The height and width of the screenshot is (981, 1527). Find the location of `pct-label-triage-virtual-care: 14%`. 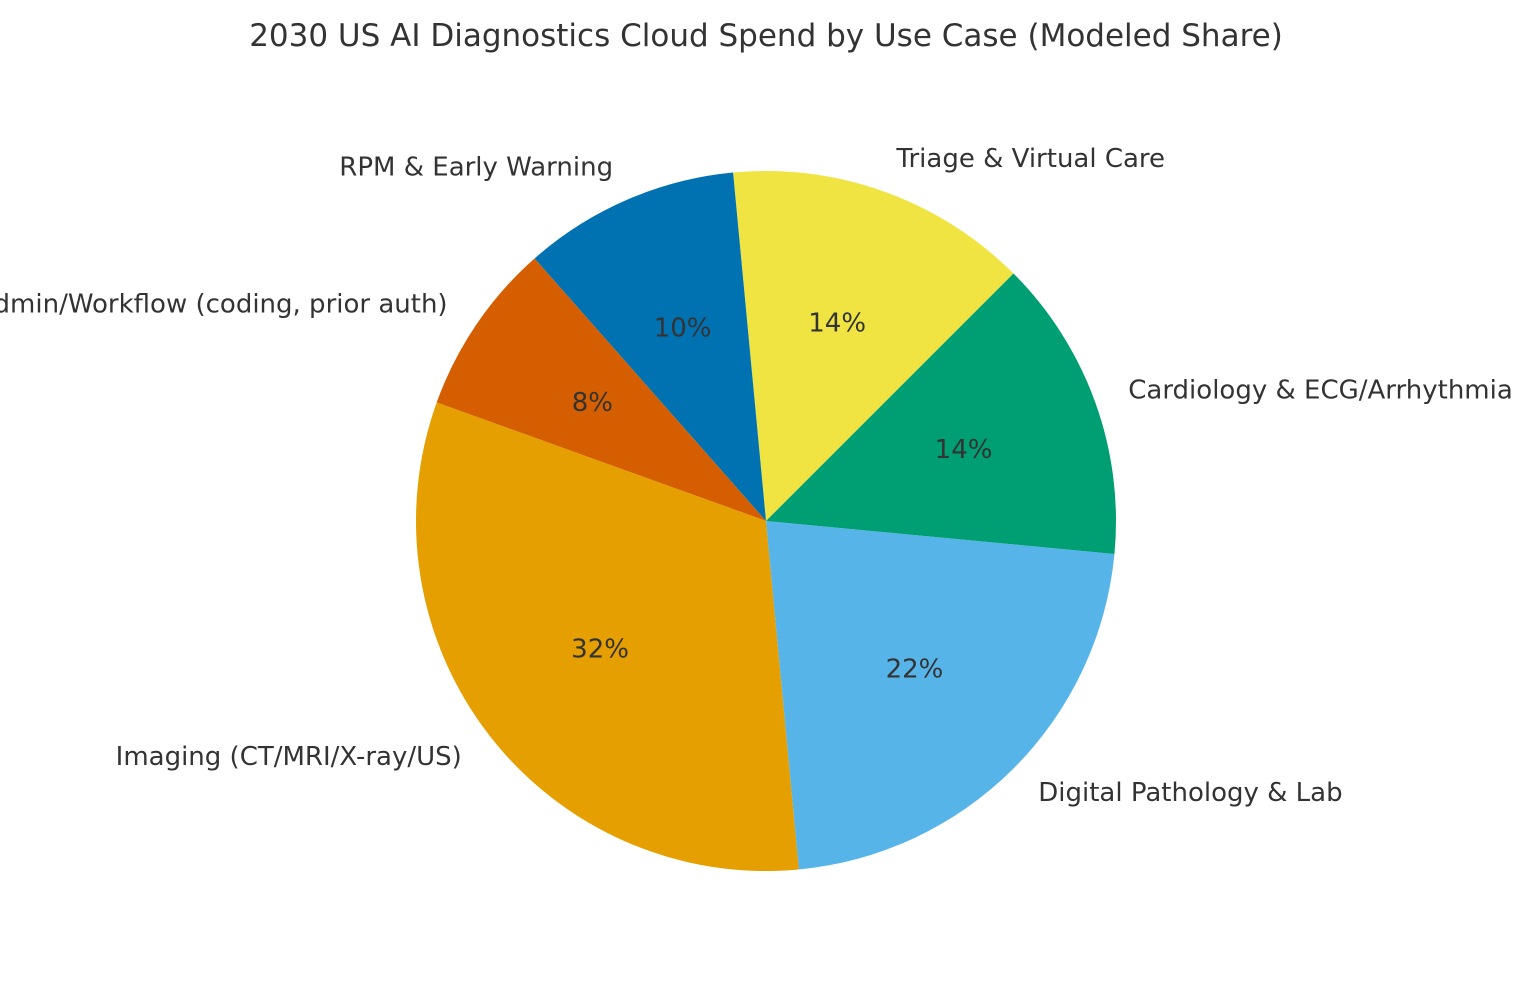

pct-label-triage-virtual-care: 14% is located at coordinates (837, 323).